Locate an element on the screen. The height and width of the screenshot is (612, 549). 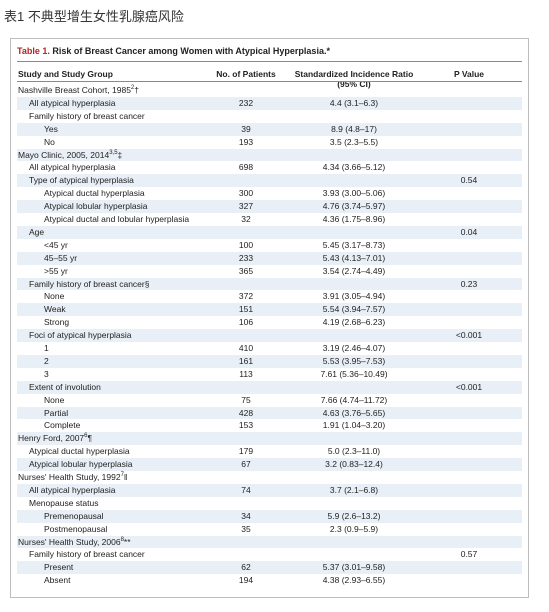
patients-cell: 365 is located at coordinates (246, 270).